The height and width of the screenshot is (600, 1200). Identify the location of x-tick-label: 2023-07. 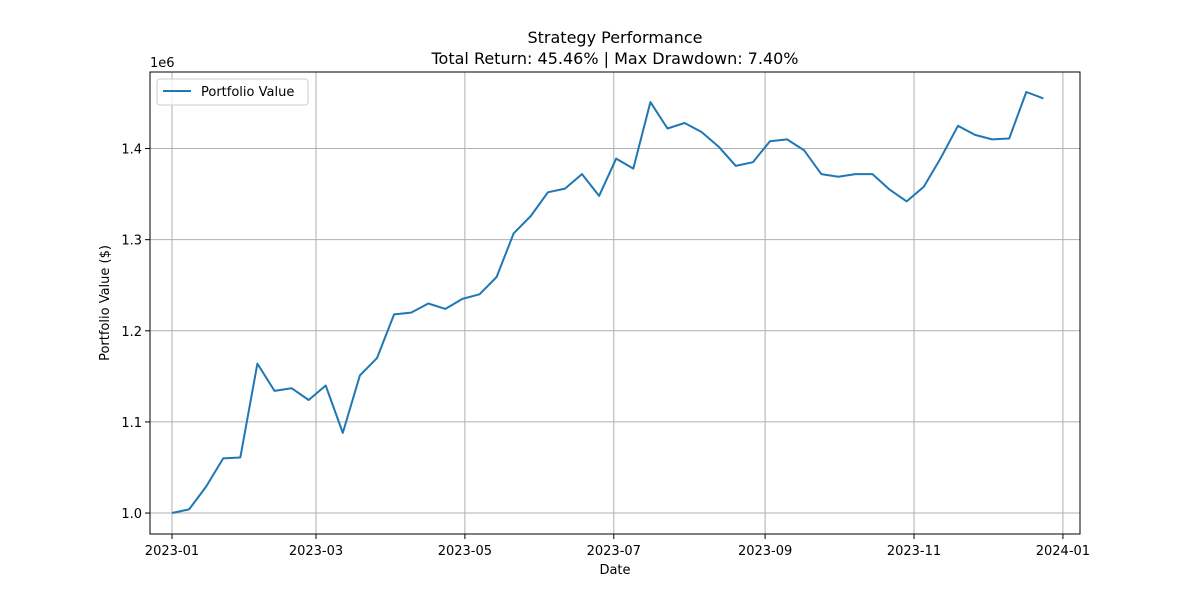
(614, 551).